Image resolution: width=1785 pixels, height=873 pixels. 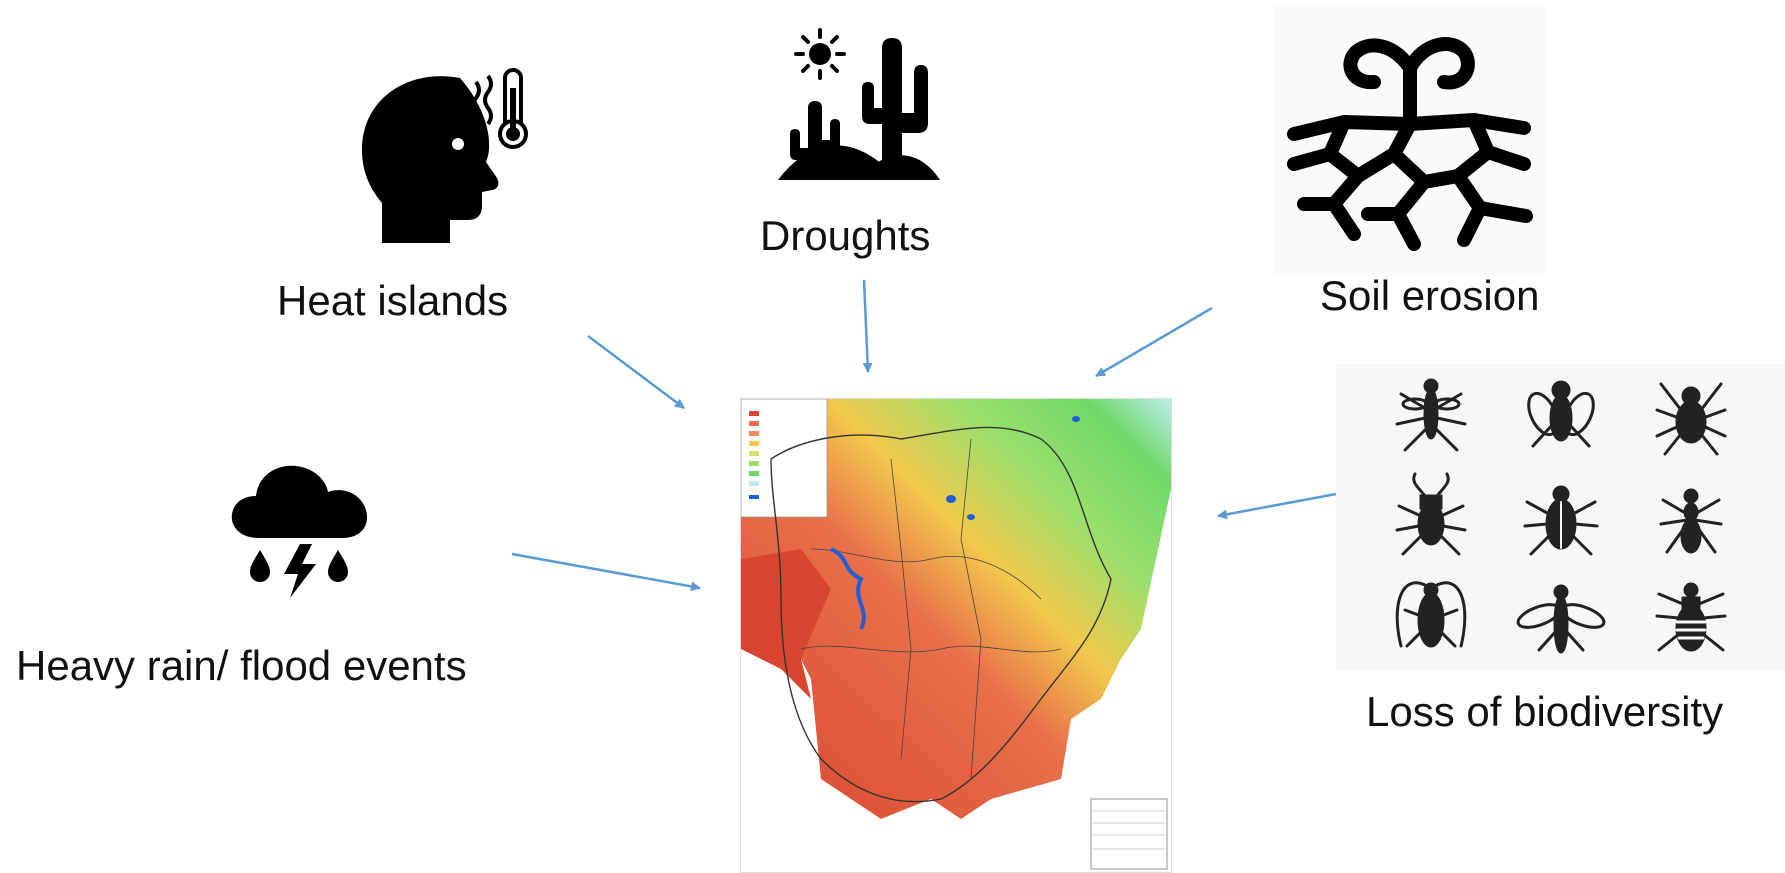 What do you see at coordinates (1410, 144) in the screenshot?
I see `sprout-roots-cracked-soil-icon` at bounding box center [1410, 144].